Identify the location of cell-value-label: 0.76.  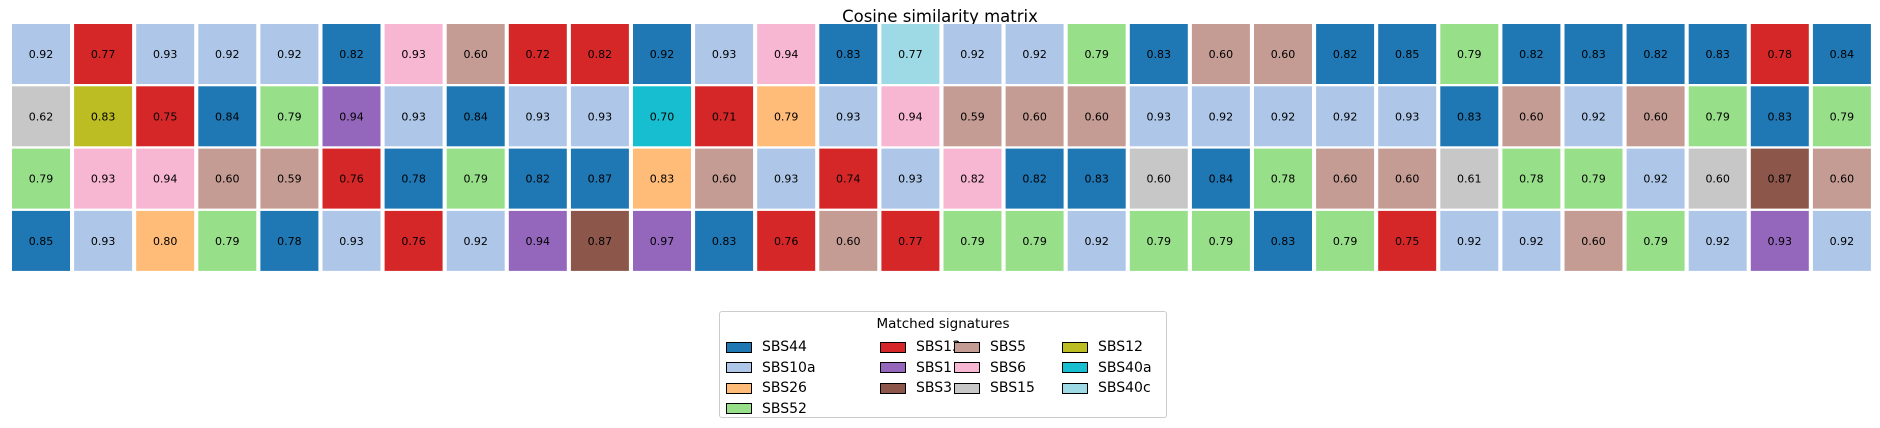
(413, 241).